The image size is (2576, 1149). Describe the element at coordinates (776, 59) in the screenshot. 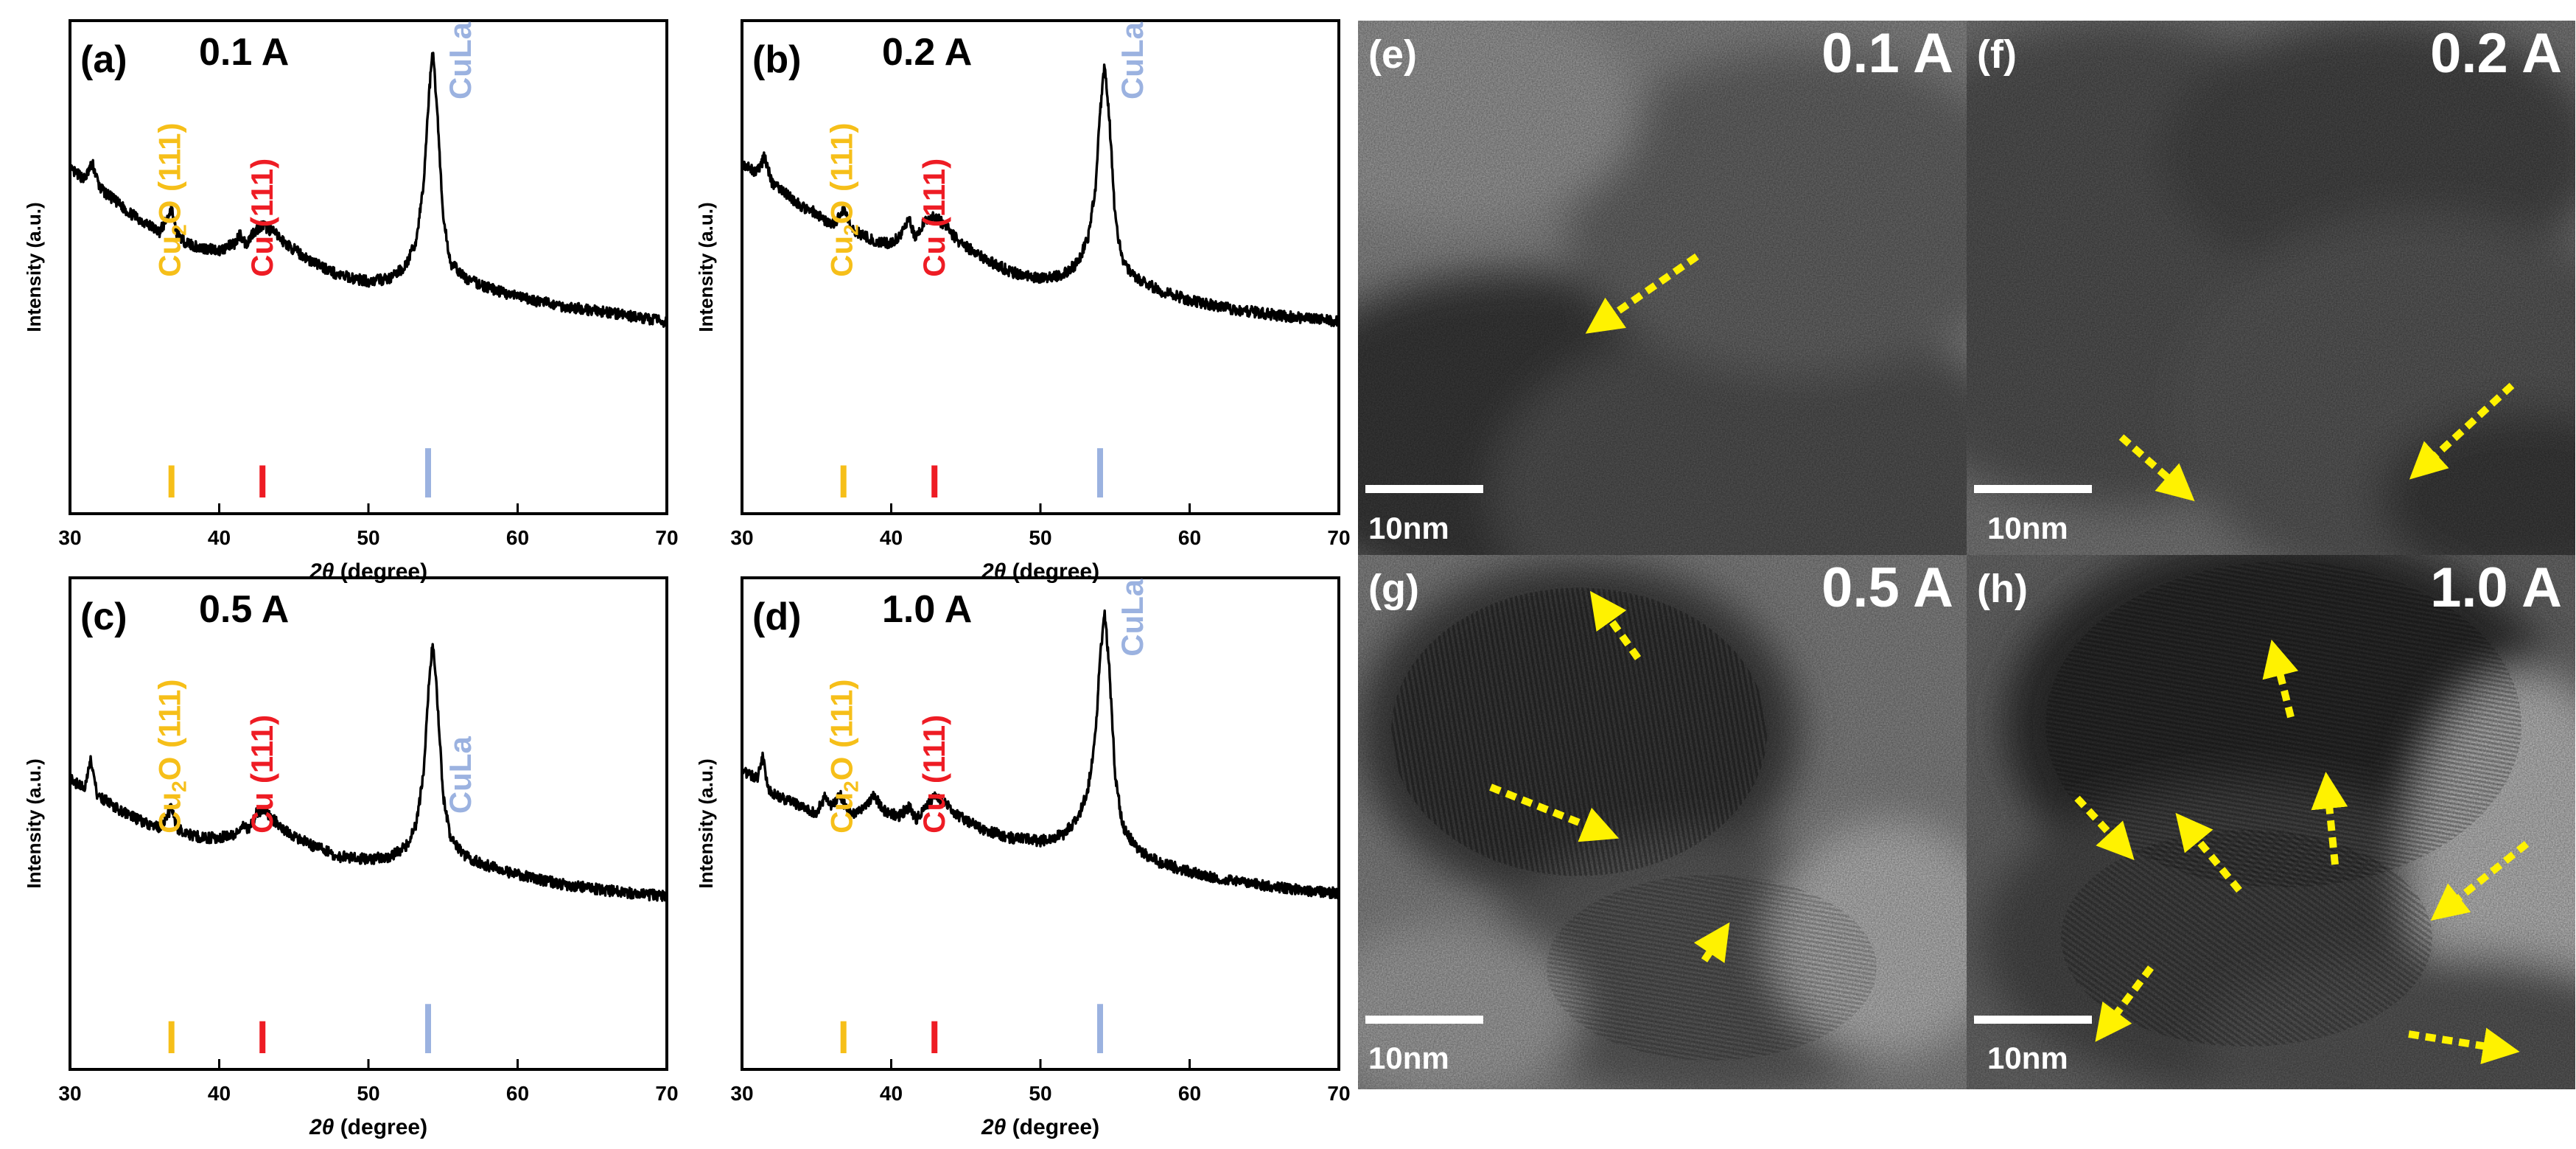

I see `panel-label: (b)` at that location.